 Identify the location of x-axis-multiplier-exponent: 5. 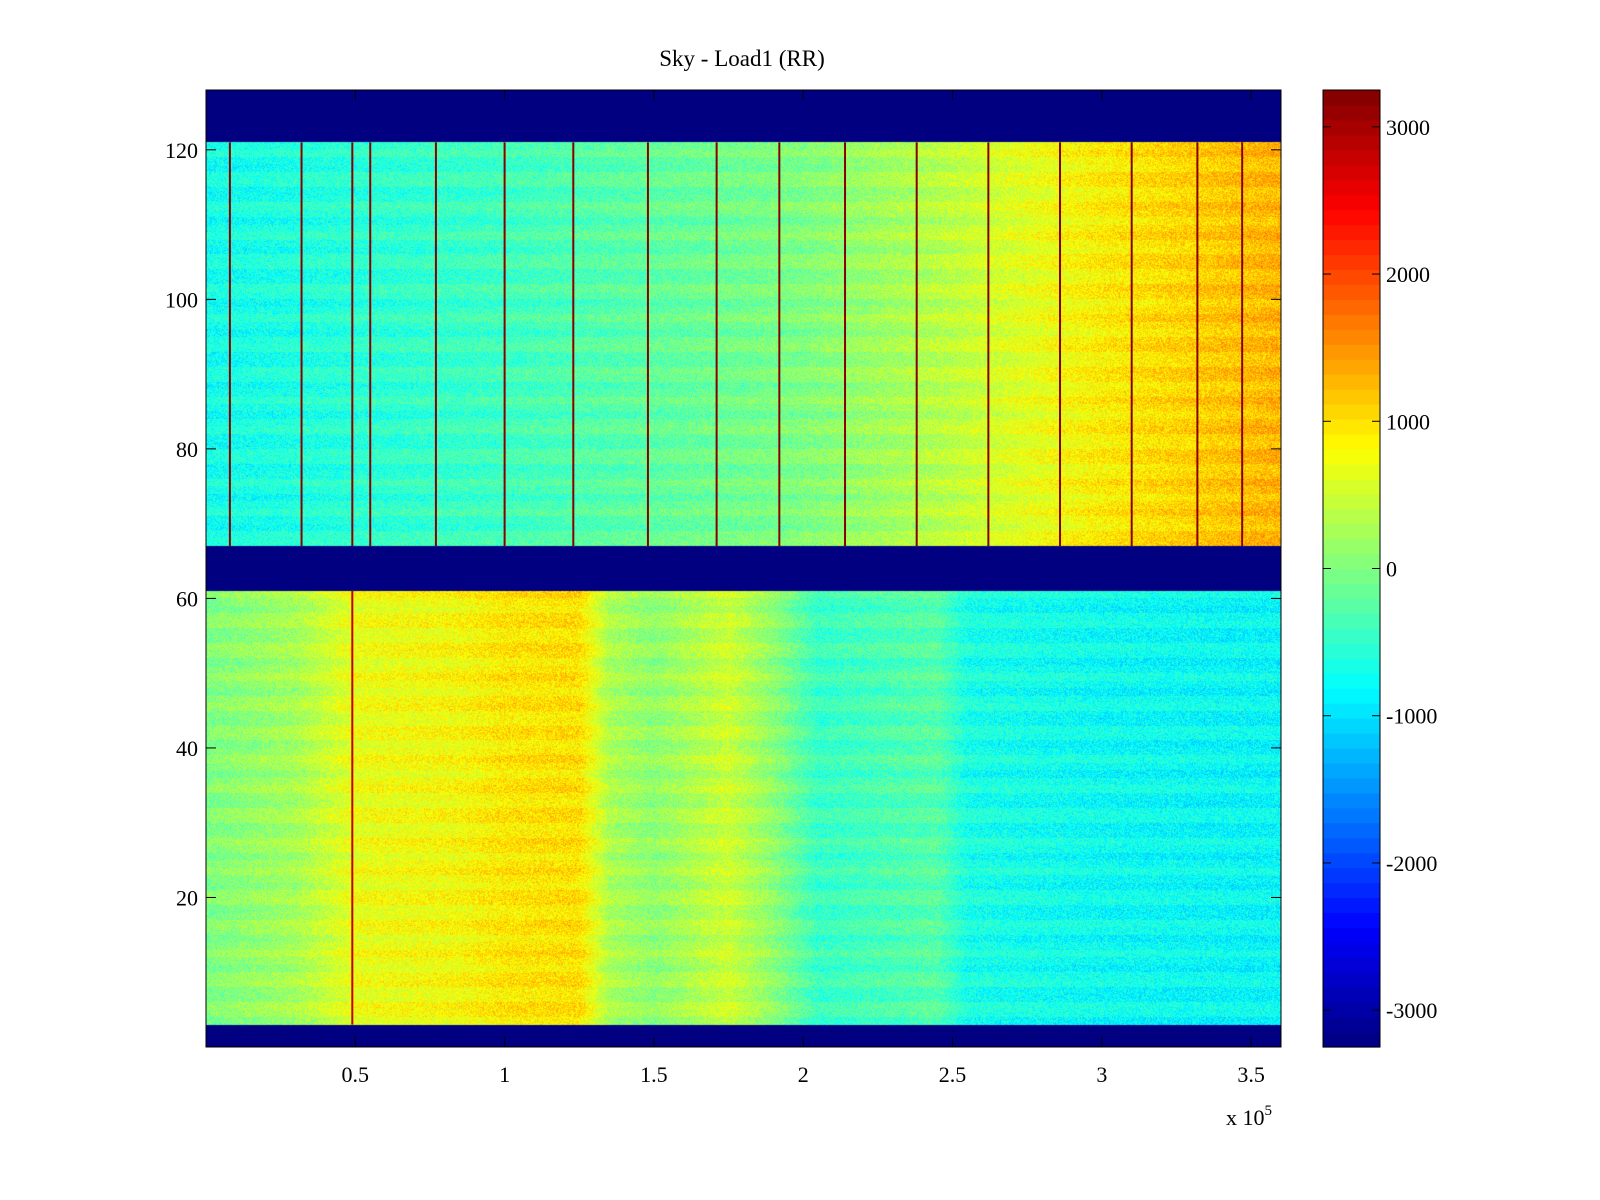
(1269, 1111).